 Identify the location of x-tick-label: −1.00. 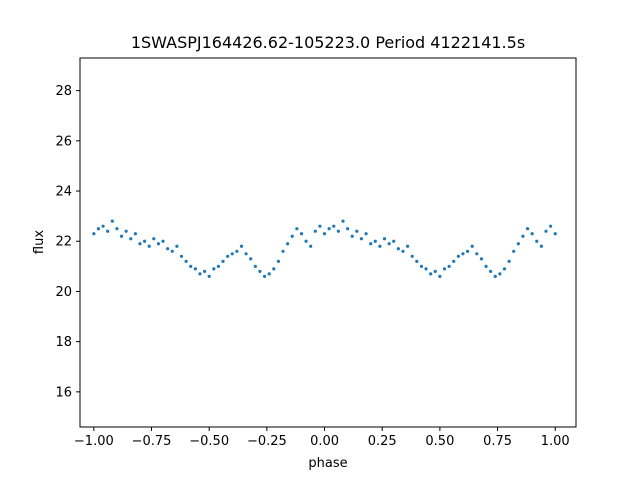
(94, 441).